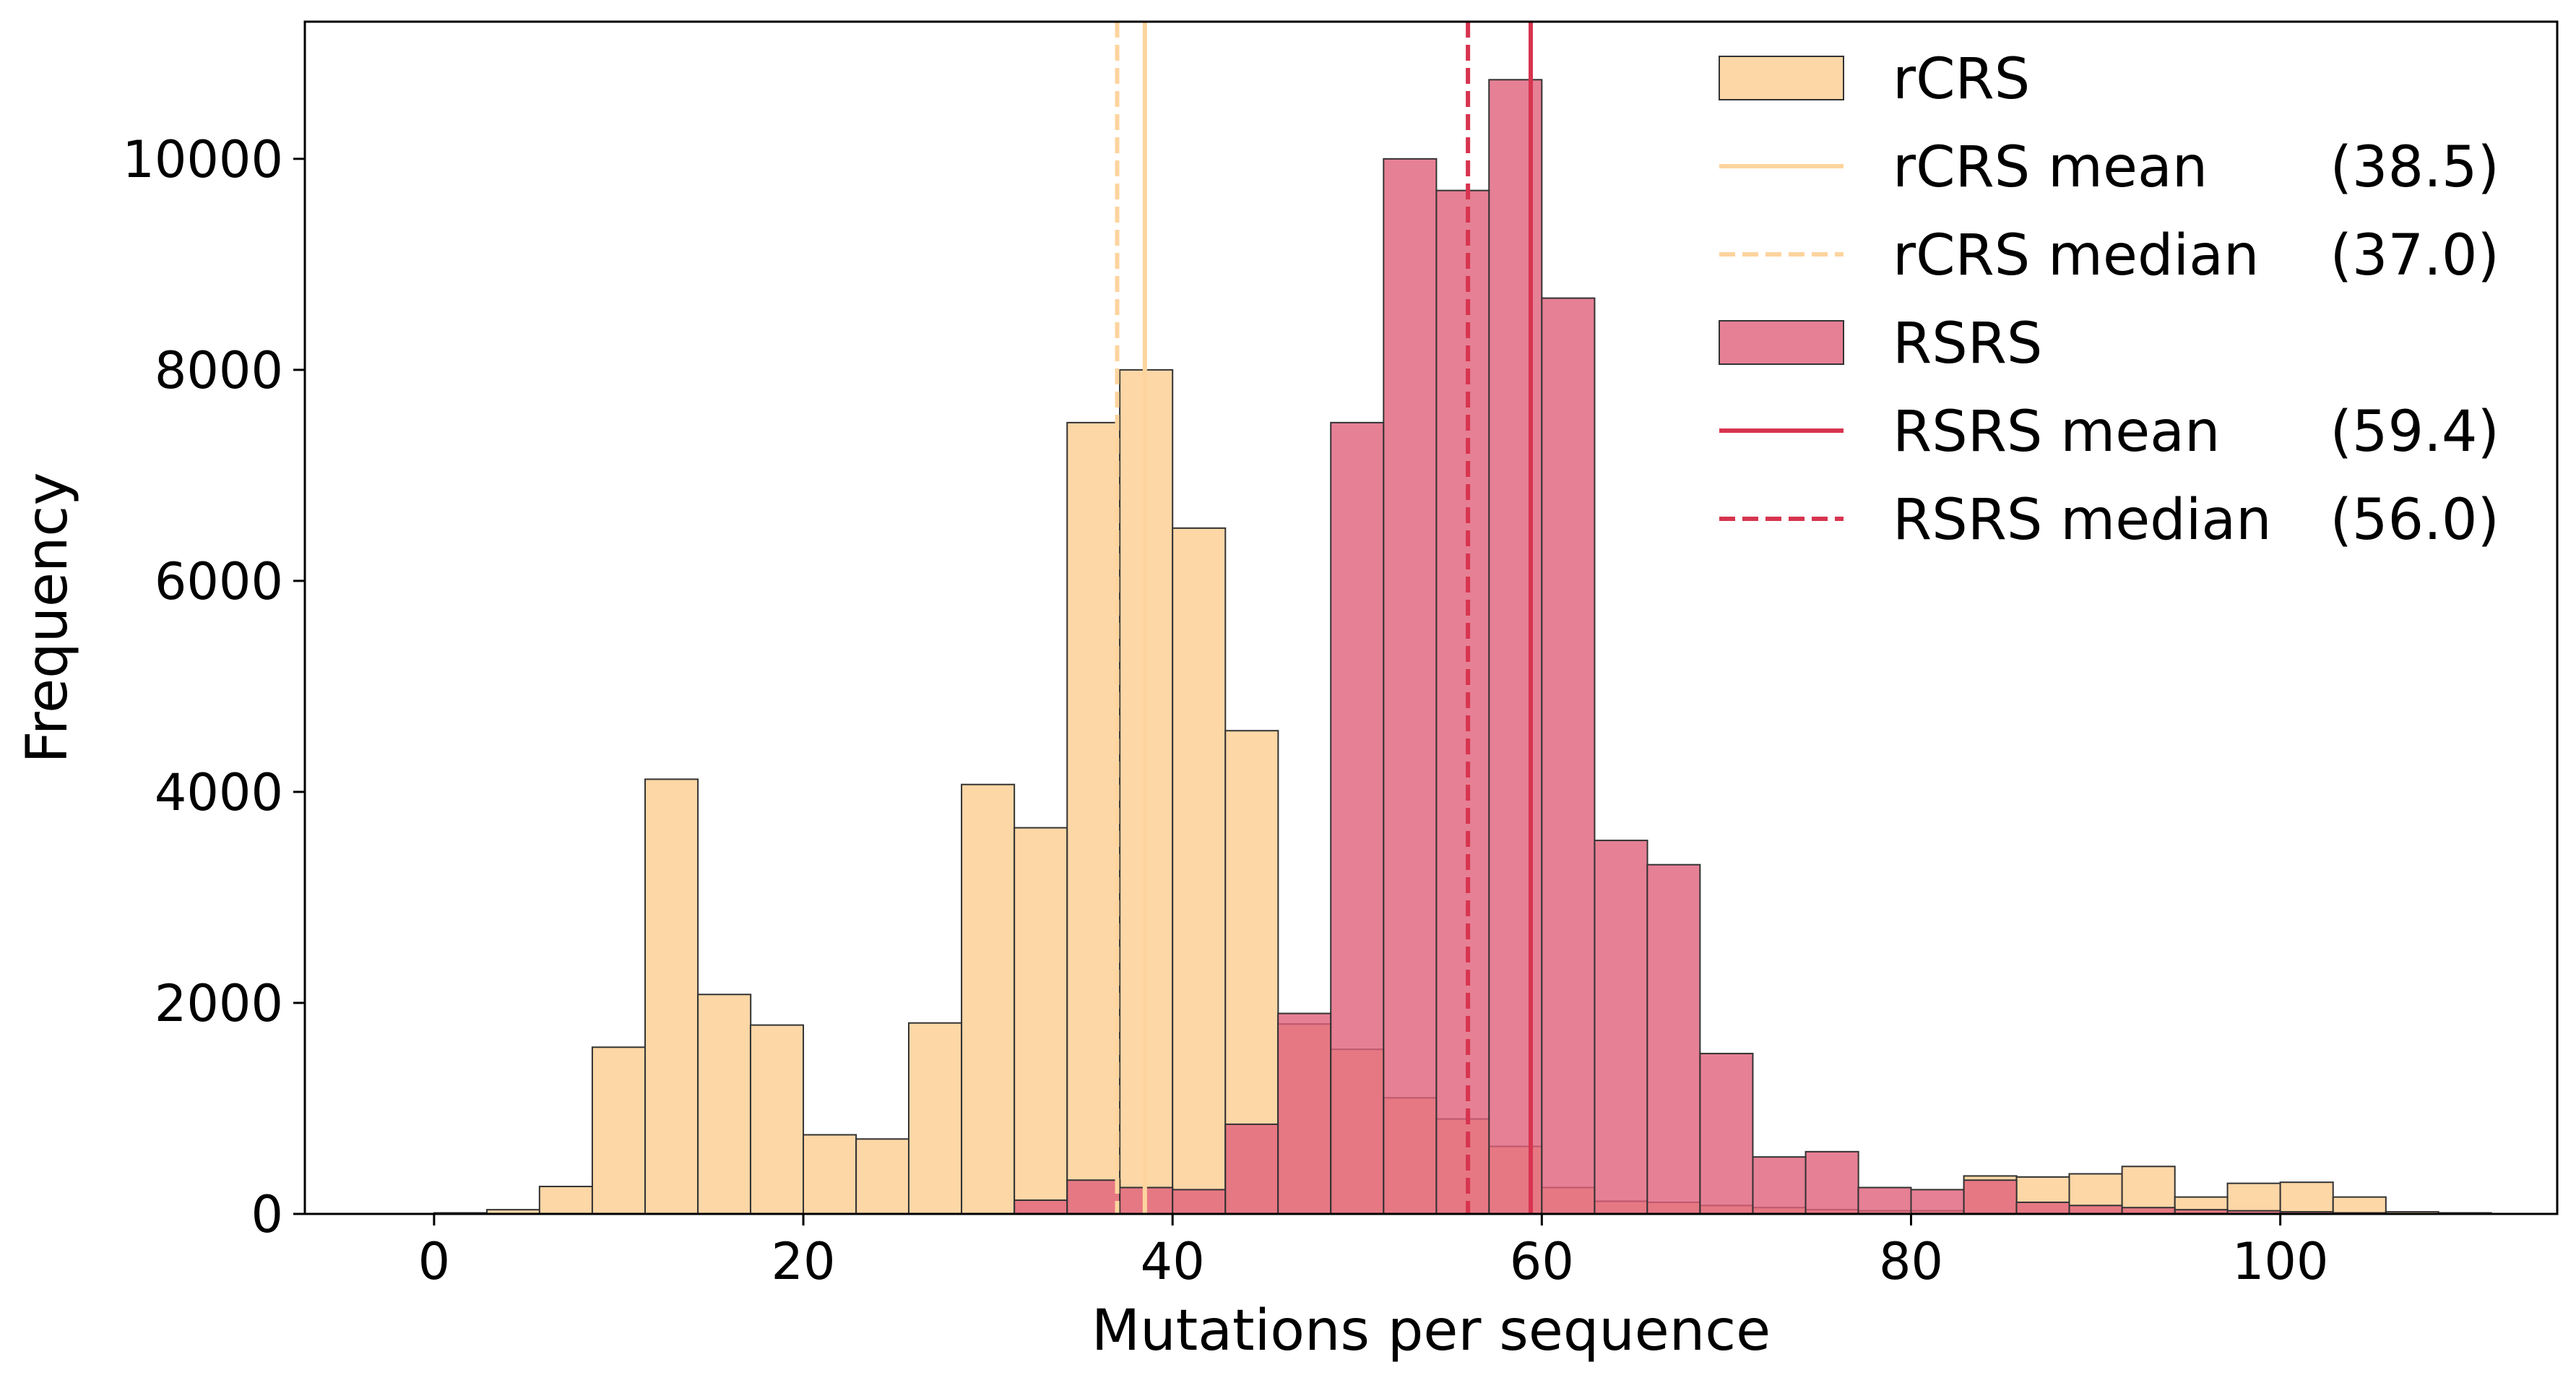 The height and width of the screenshot is (1383, 2576). I want to click on x-tick-label: 0, so click(435, 1261).